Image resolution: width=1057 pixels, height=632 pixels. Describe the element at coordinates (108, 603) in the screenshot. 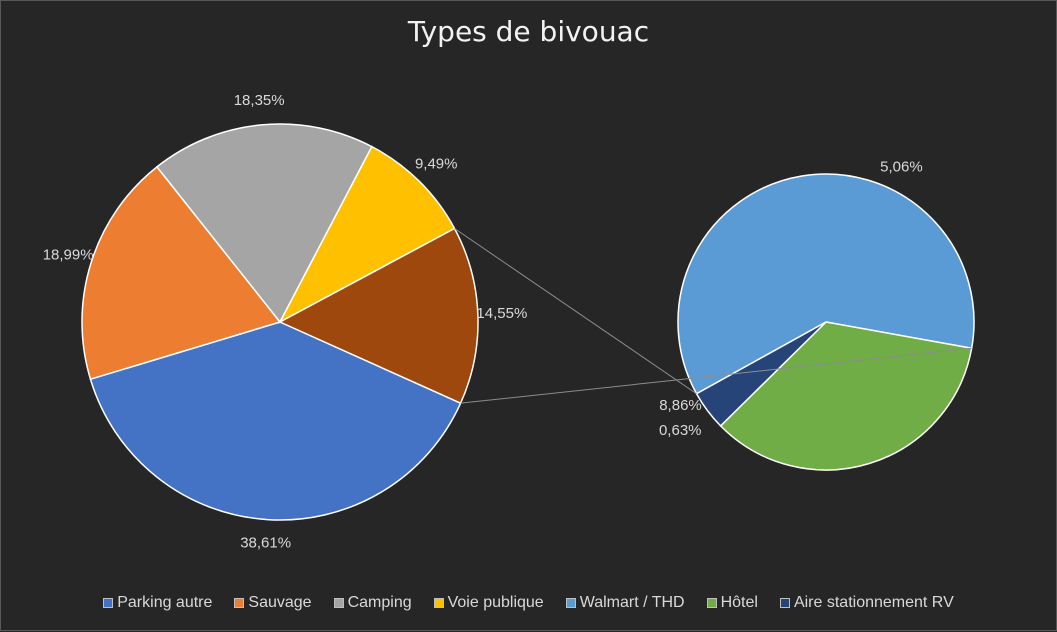

I see `legend-swatch-parking-autre` at that location.